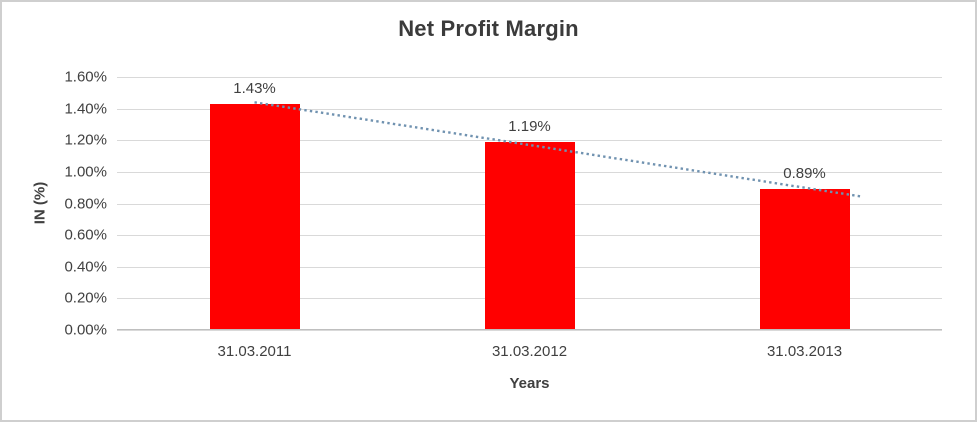 The image size is (977, 422). Describe the element at coordinates (529, 383) in the screenshot. I see `x-axis-title: Years` at that location.